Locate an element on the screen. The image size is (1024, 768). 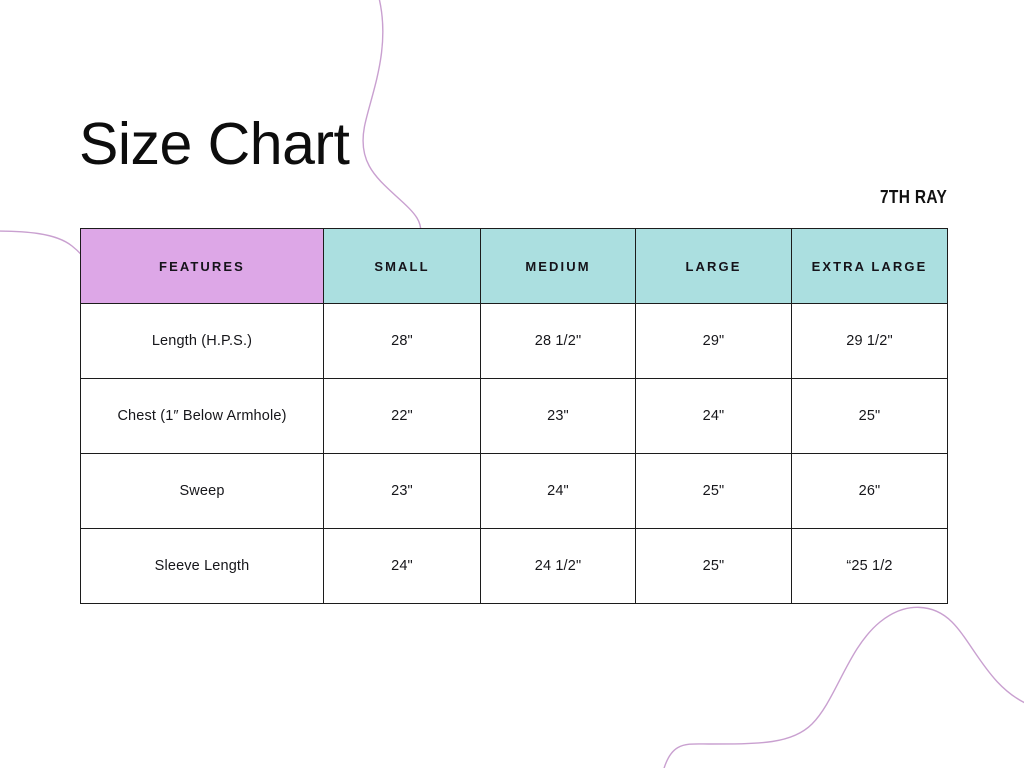
column-header-extra-large: EXTRA LARGE is located at coordinates (869, 266).